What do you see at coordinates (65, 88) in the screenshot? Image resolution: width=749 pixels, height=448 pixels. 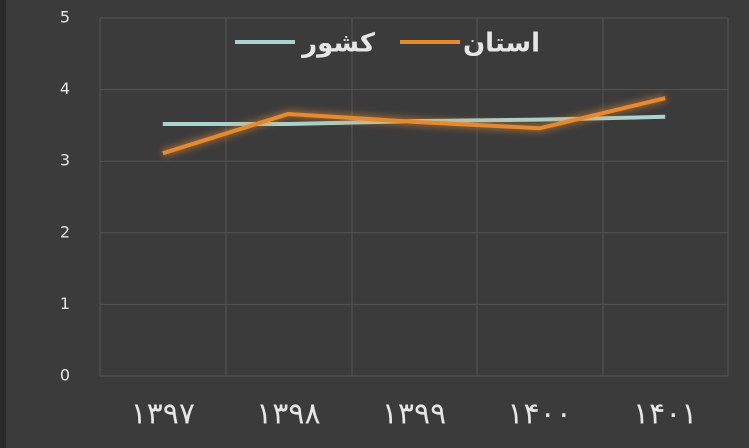 I see `y-tick-label: 4` at bounding box center [65, 88].